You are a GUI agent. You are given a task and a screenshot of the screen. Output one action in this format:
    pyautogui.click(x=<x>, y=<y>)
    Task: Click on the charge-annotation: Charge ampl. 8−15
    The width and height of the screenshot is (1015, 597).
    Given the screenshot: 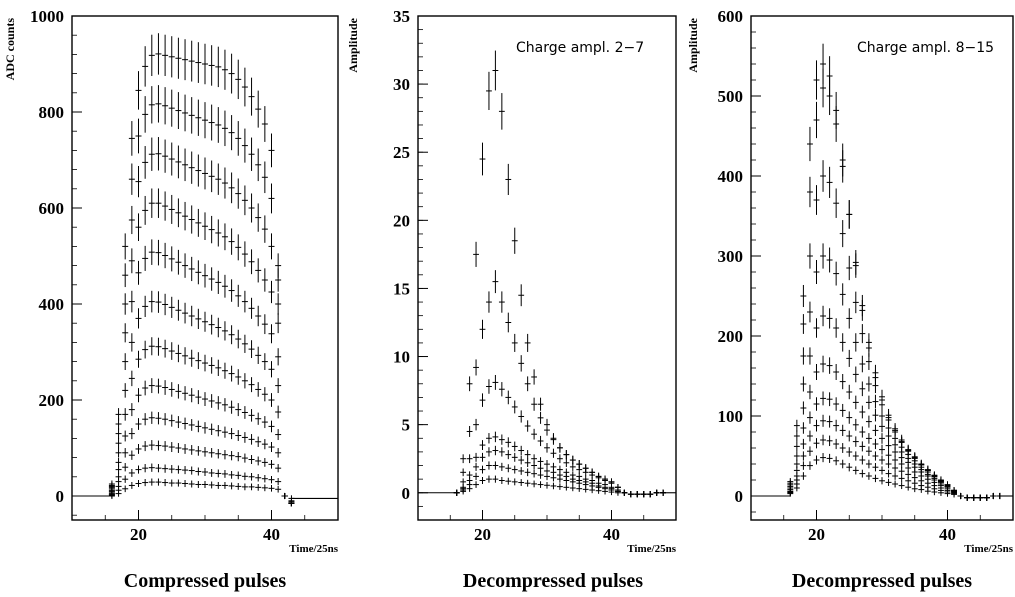 What is the action you would take?
    pyautogui.click(x=925, y=48)
    